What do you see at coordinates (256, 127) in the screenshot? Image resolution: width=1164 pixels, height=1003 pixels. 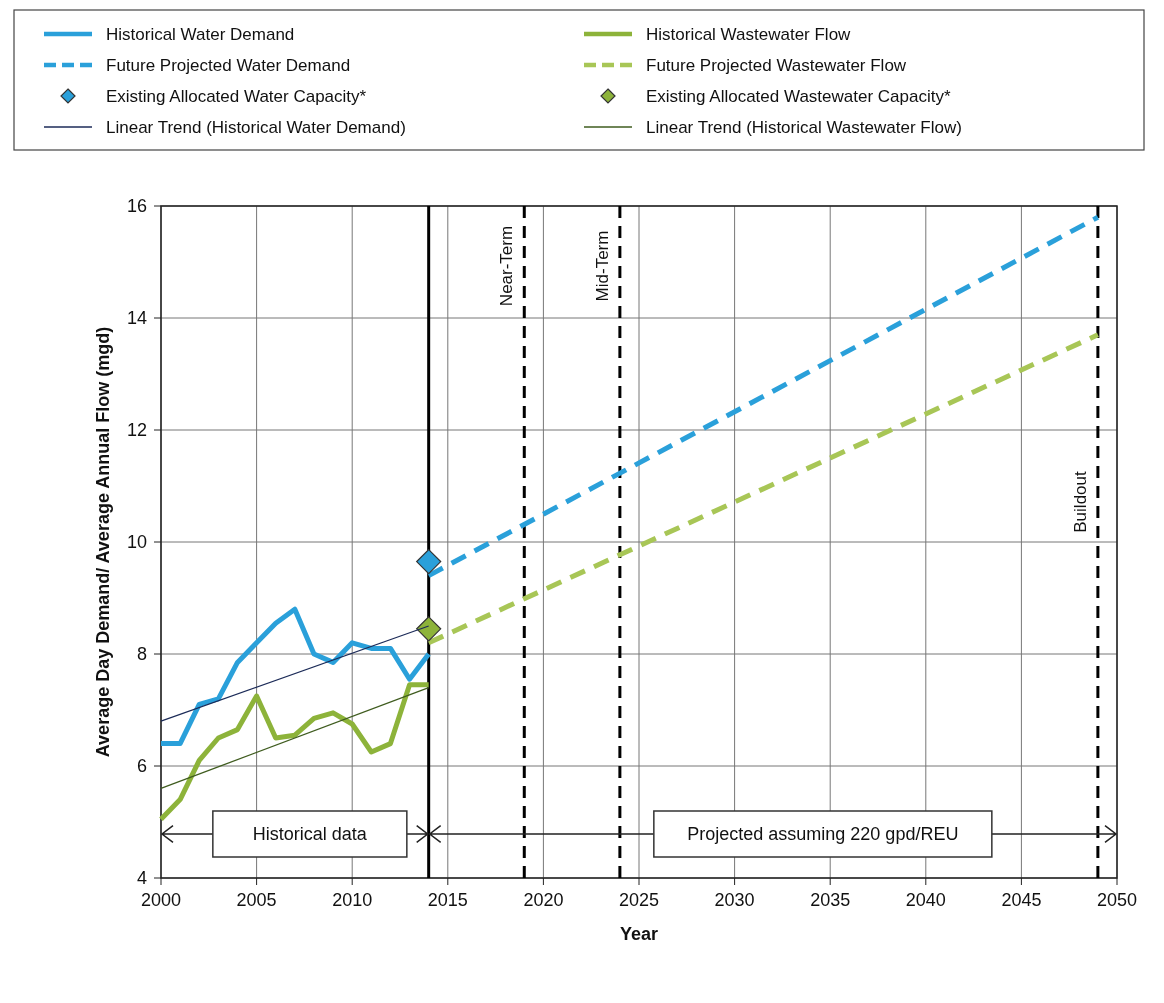 I see `legend-label: Linear Trend (Historical Water Demand)` at bounding box center [256, 127].